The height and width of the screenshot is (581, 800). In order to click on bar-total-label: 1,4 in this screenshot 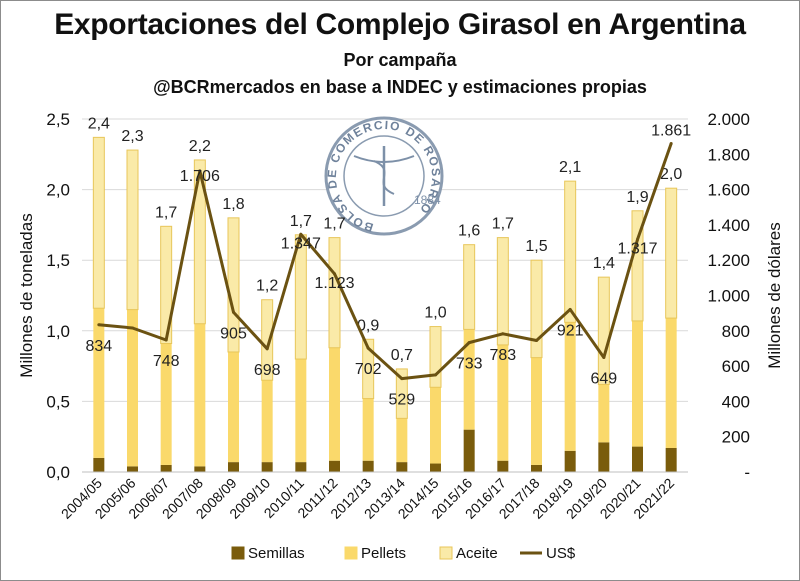, I will do `click(604, 263)`.